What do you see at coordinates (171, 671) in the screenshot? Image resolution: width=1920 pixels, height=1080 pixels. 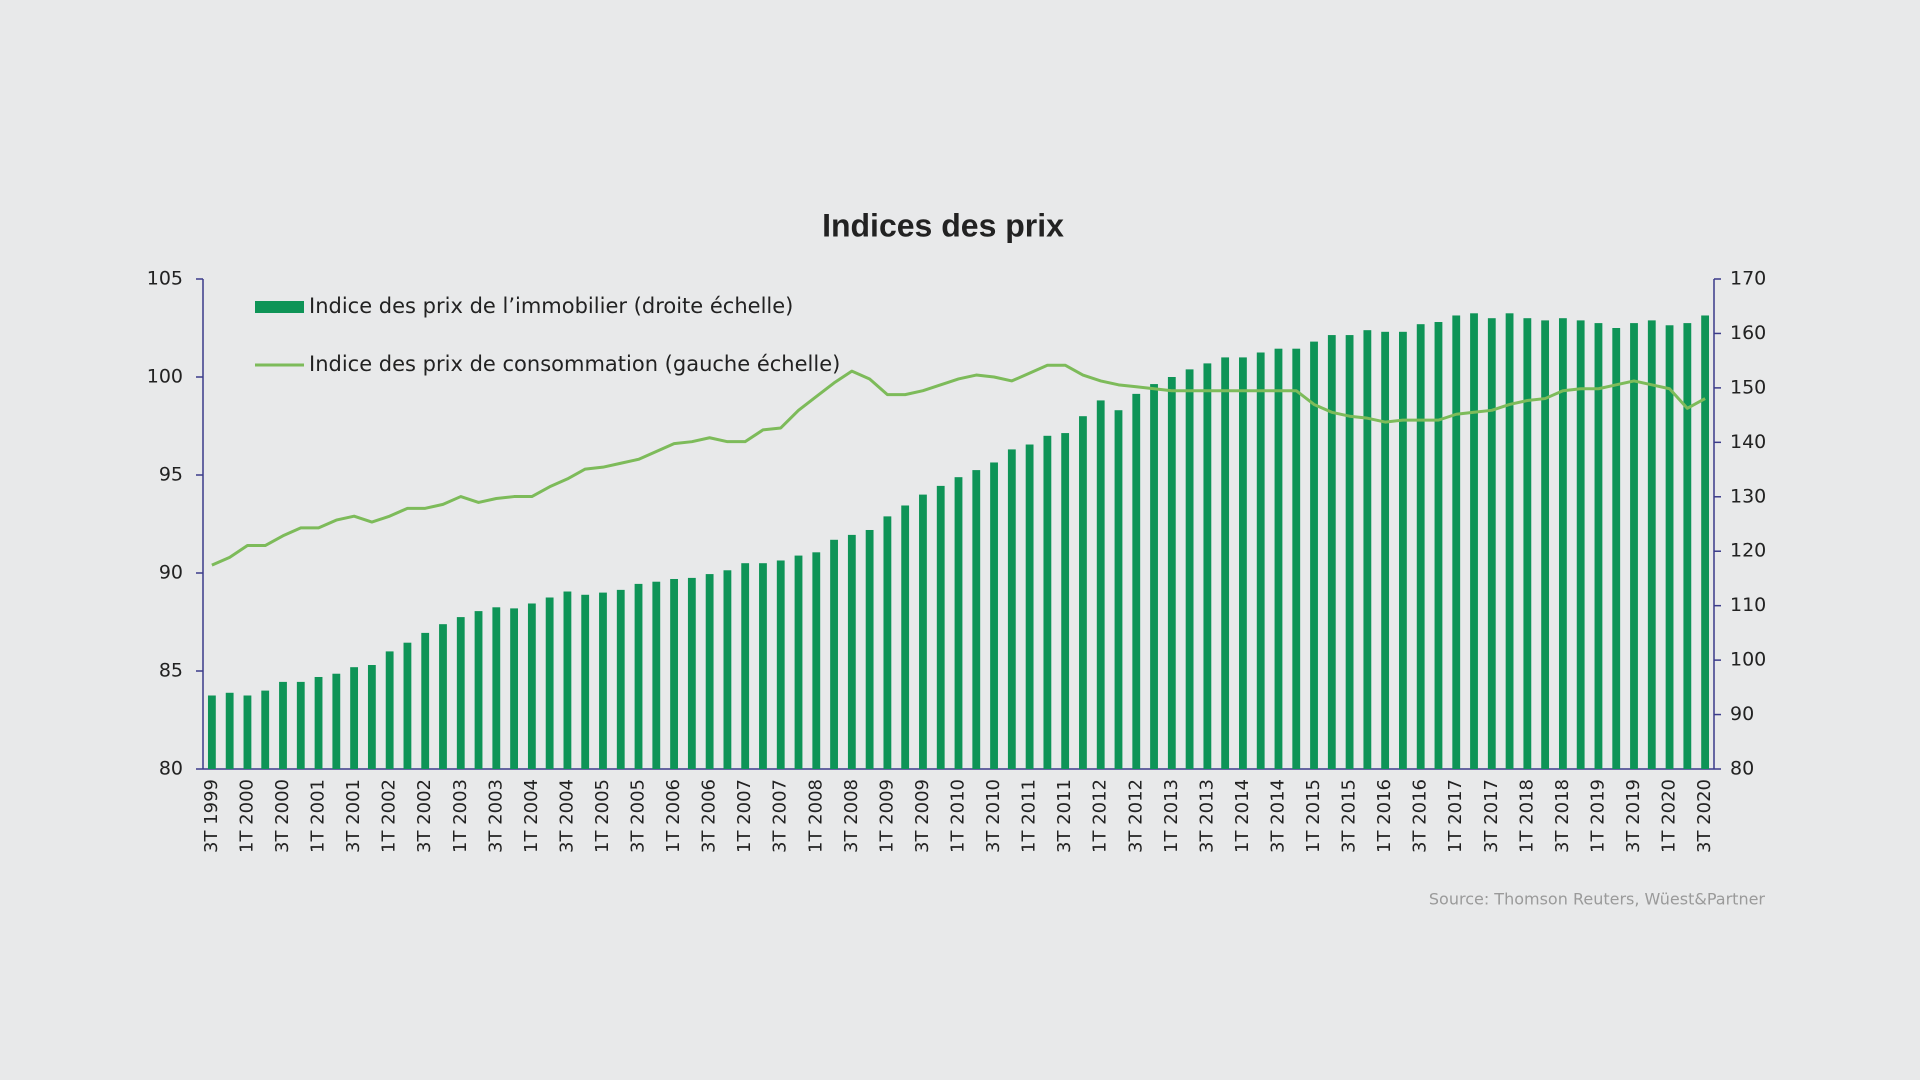 I see `y-tick-label: 85` at bounding box center [171, 671].